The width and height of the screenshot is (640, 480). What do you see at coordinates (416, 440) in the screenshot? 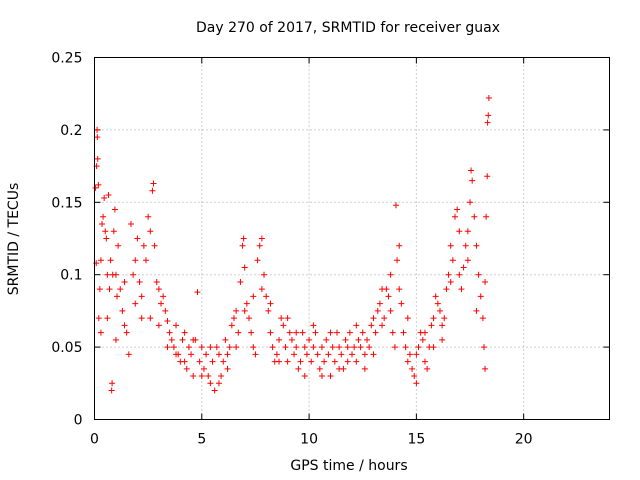
I see `x-tick-label: 15` at bounding box center [416, 440].